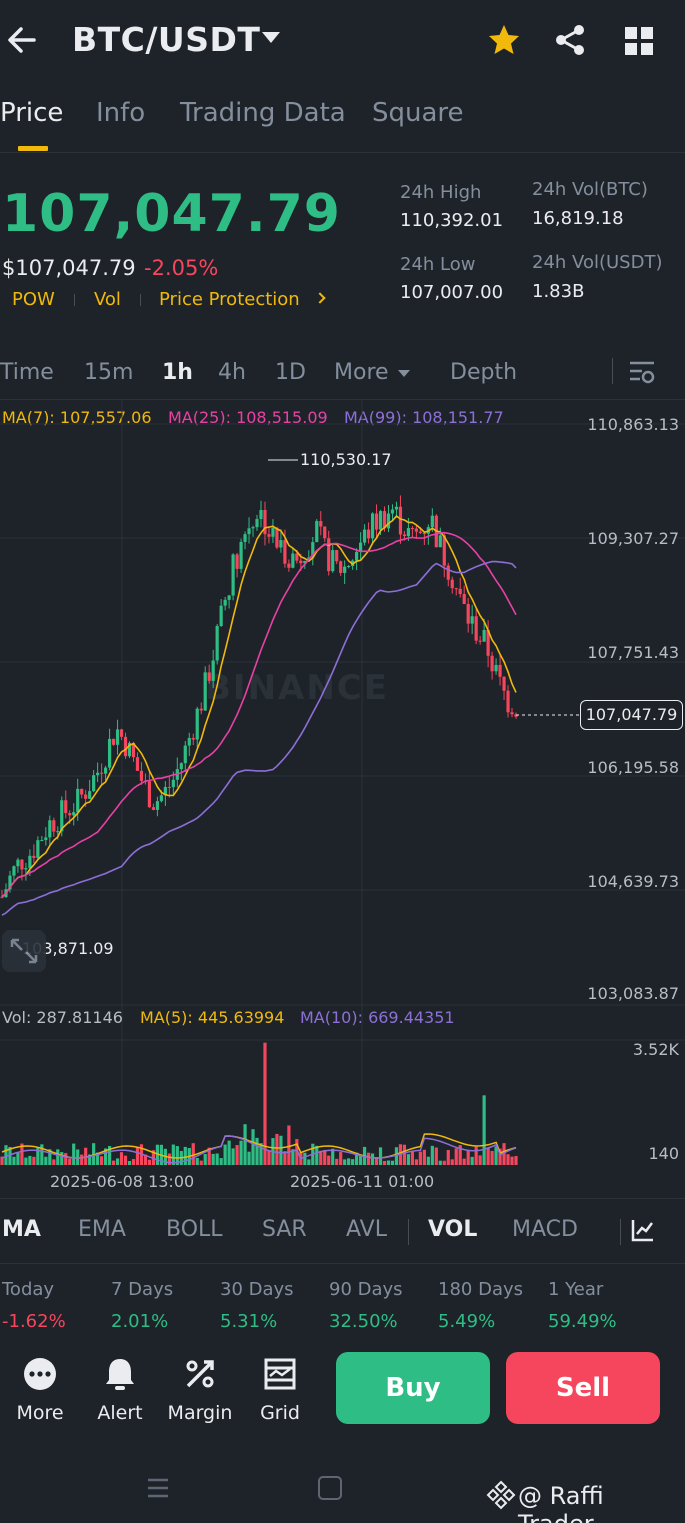 Image resolution: width=685 pixels, height=1523 pixels. I want to click on home-icon, so click(330, 1488).